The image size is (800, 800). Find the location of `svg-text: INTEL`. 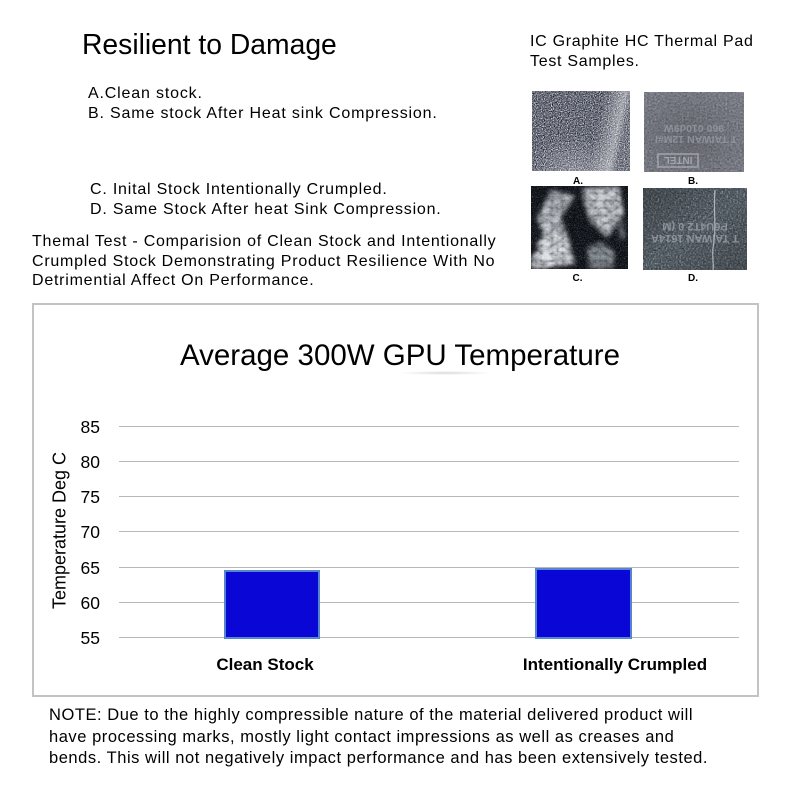

svg-text: INTEL is located at coordinates (678, 159).